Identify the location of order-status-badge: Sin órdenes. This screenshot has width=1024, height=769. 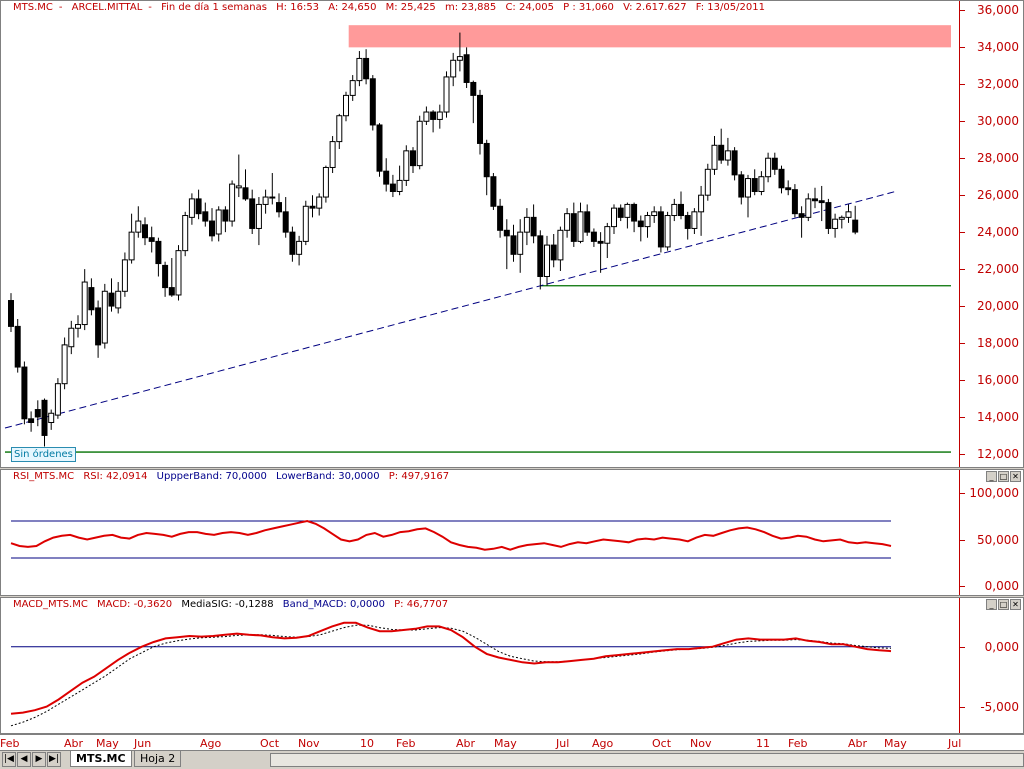
(43, 454).